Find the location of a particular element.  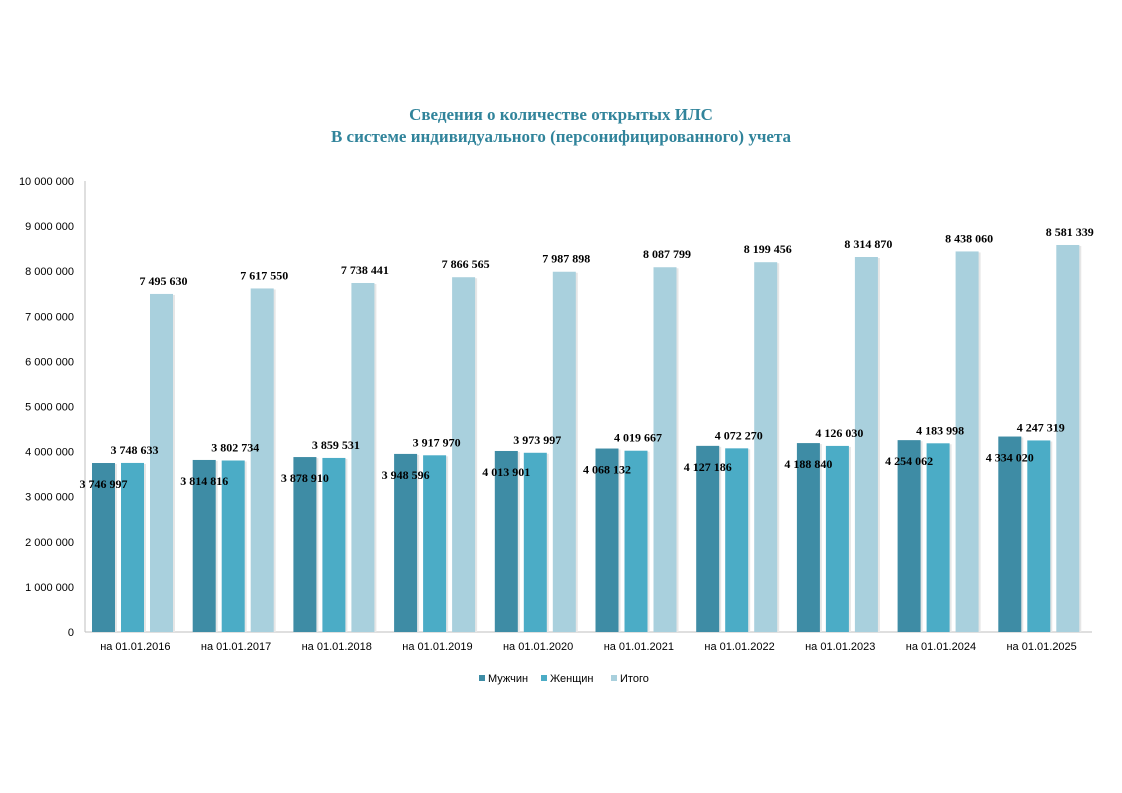

data-label: 7 495 630 is located at coordinates (164, 281).